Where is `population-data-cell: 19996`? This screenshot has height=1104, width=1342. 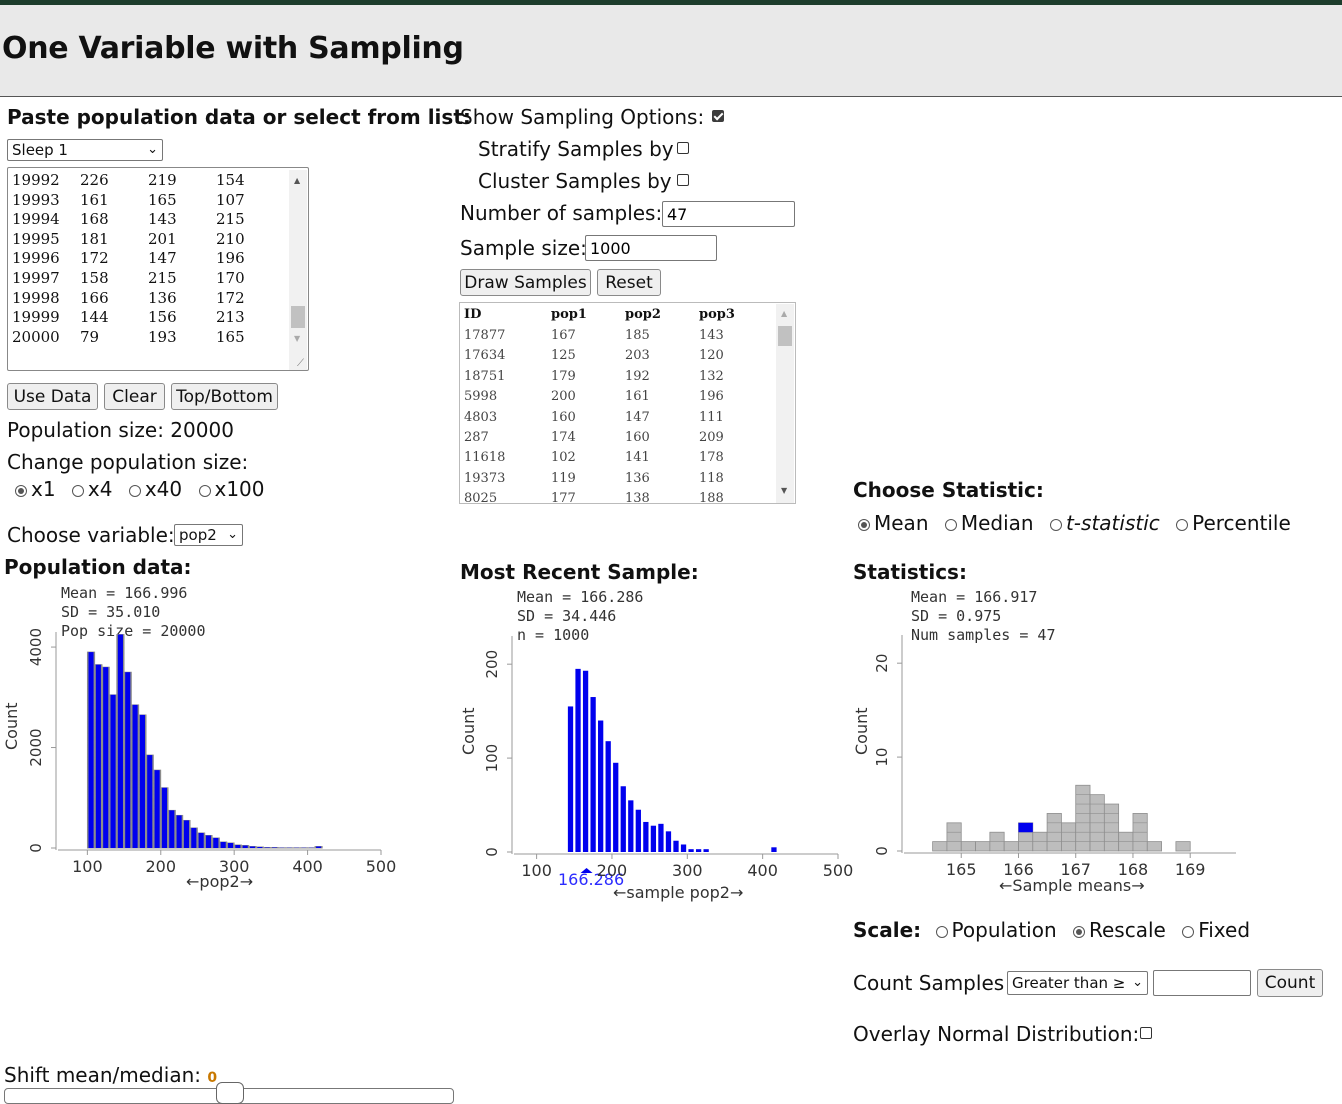
population-data-cell: 19996 is located at coordinates (36, 258).